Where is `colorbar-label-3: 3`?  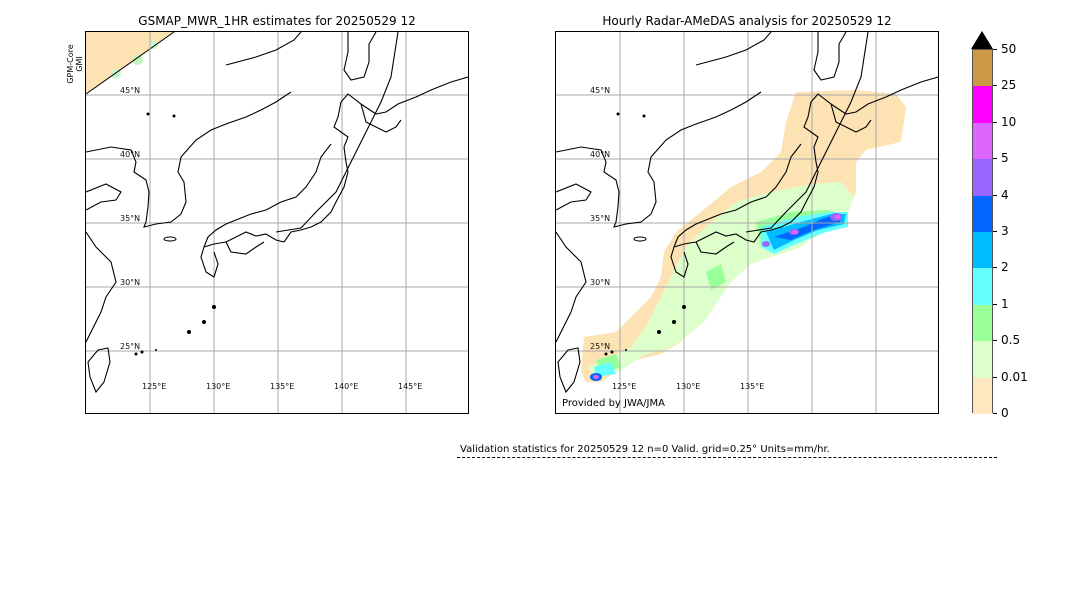 colorbar-label-3: 3 is located at coordinates (1005, 231).